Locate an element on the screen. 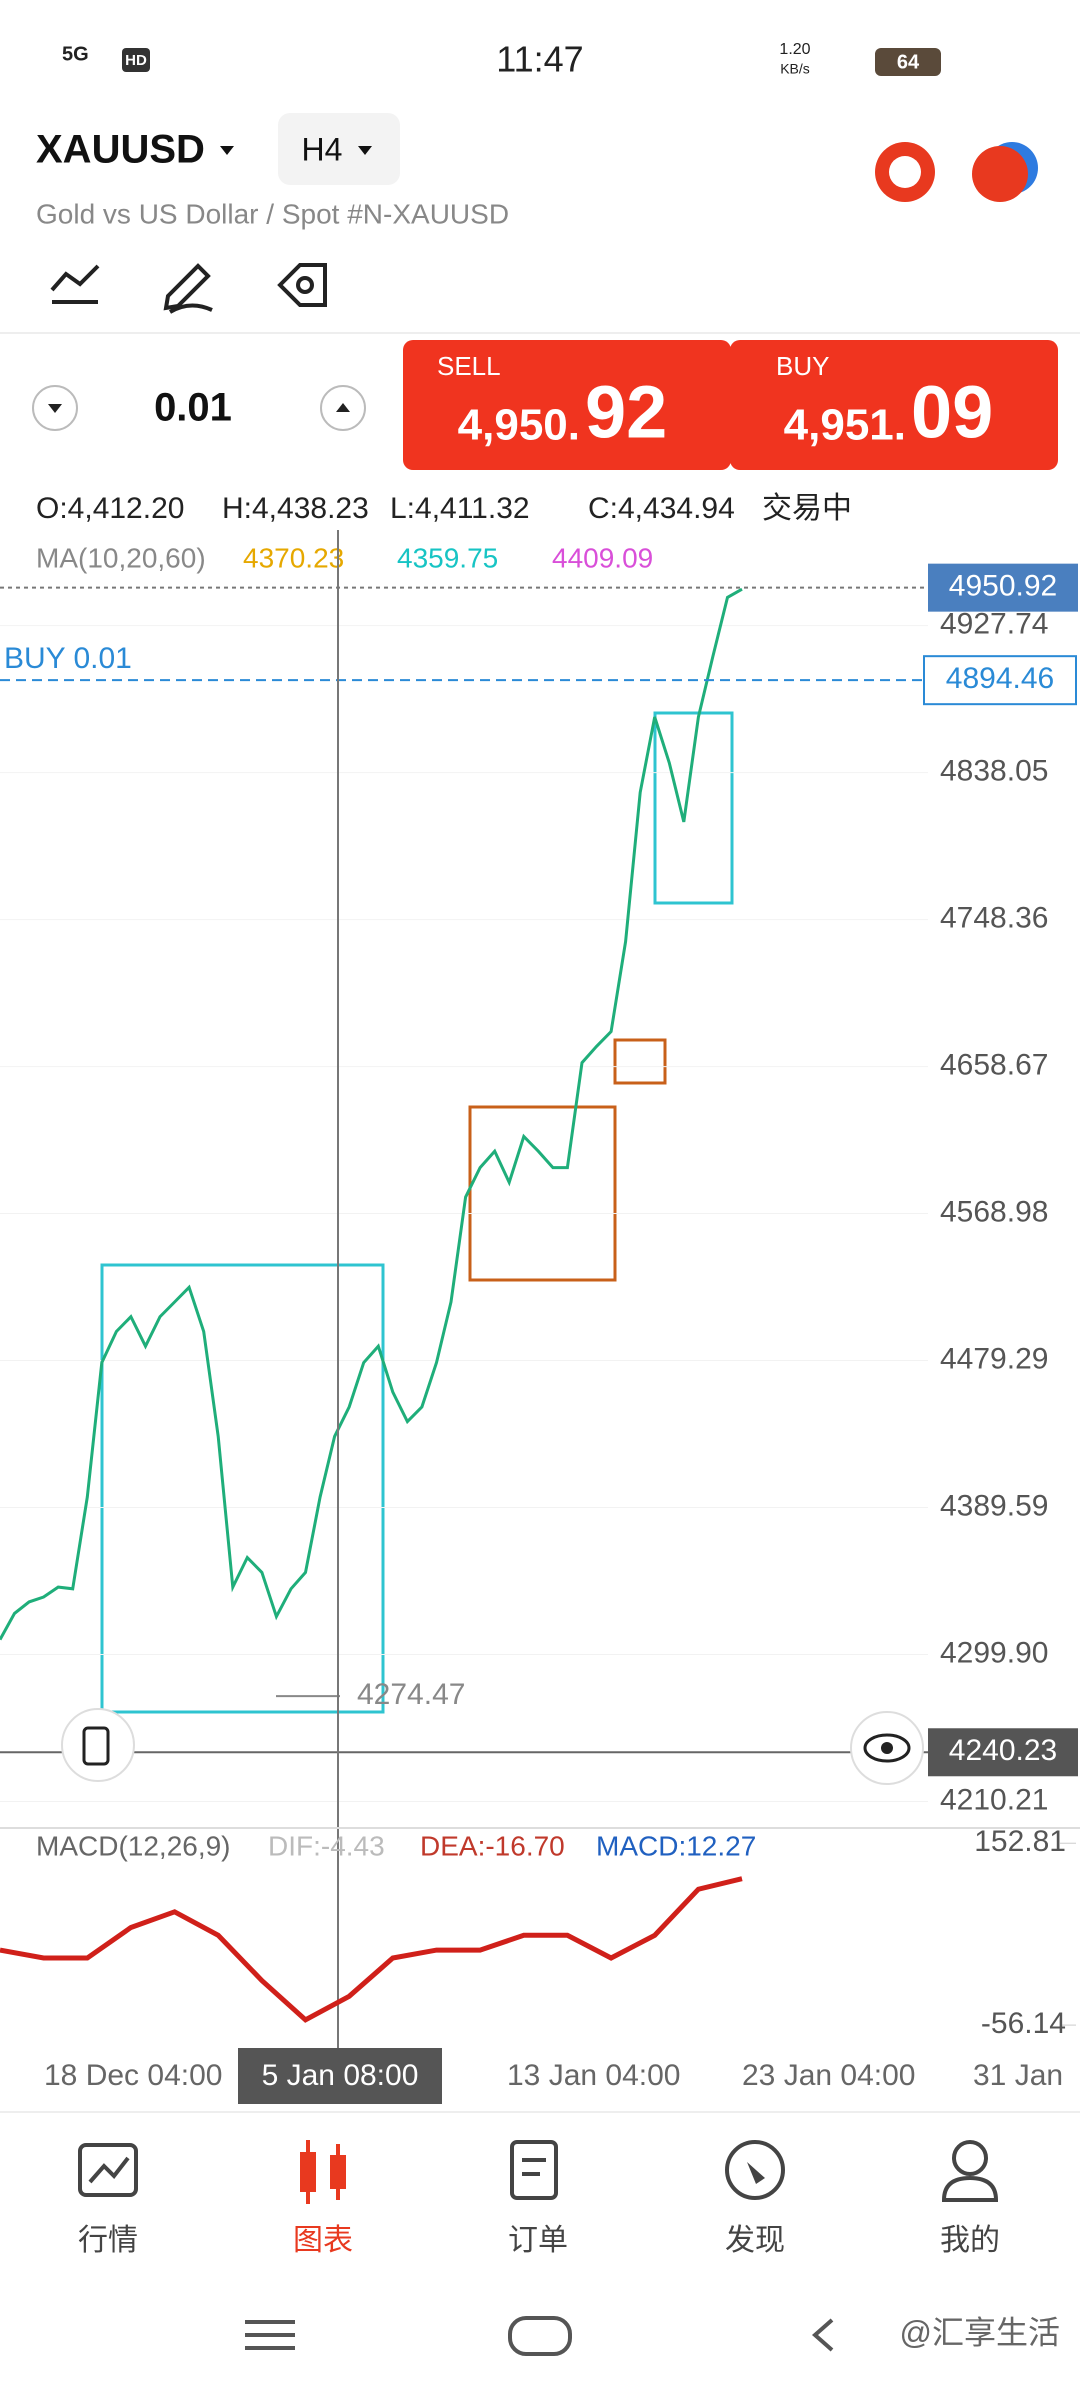 The height and width of the screenshot is (2400, 1080). rotate-button is located at coordinates (98, 1745).